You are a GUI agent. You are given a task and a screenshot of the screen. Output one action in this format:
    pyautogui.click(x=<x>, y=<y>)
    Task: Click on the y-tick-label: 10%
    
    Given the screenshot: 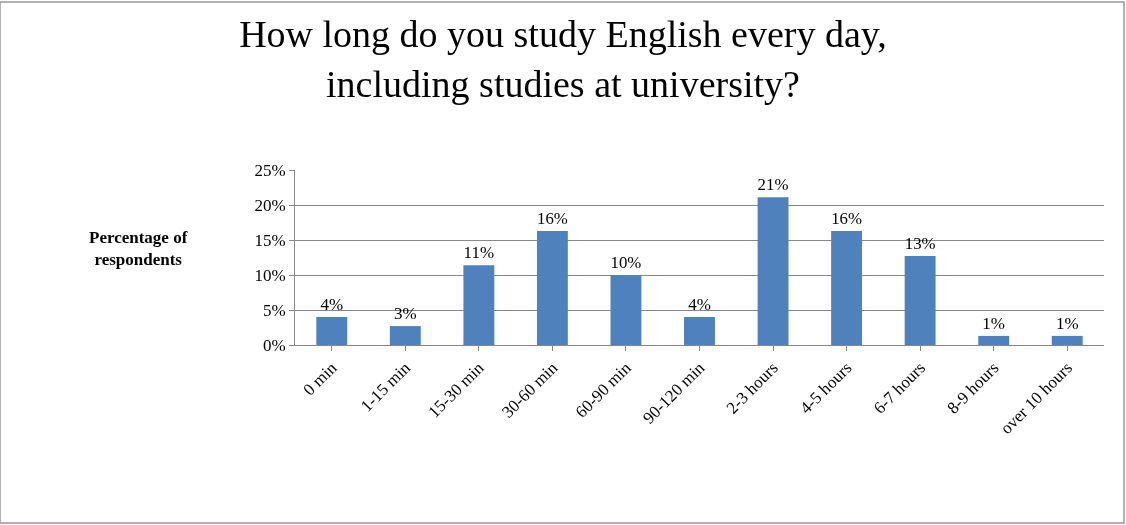 What is the action you would take?
    pyautogui.click(x=270, y=275)
    